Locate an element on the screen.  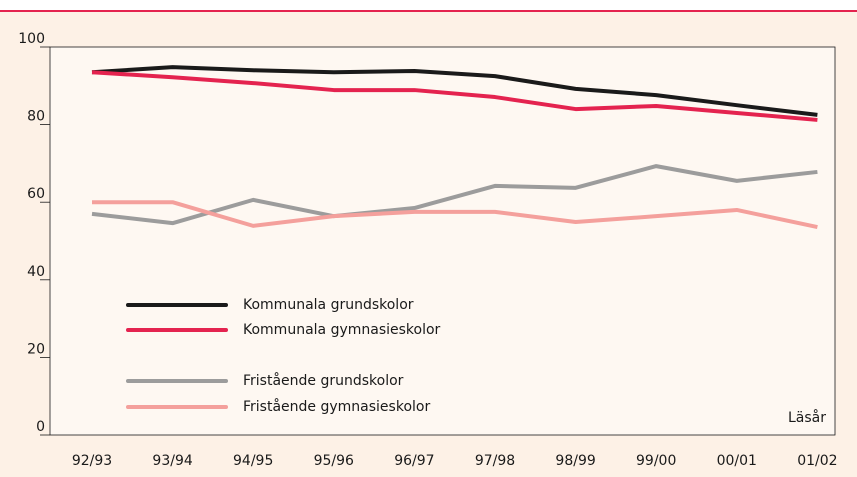
y-tick-label: 20 is located at coordinates (36, 349).